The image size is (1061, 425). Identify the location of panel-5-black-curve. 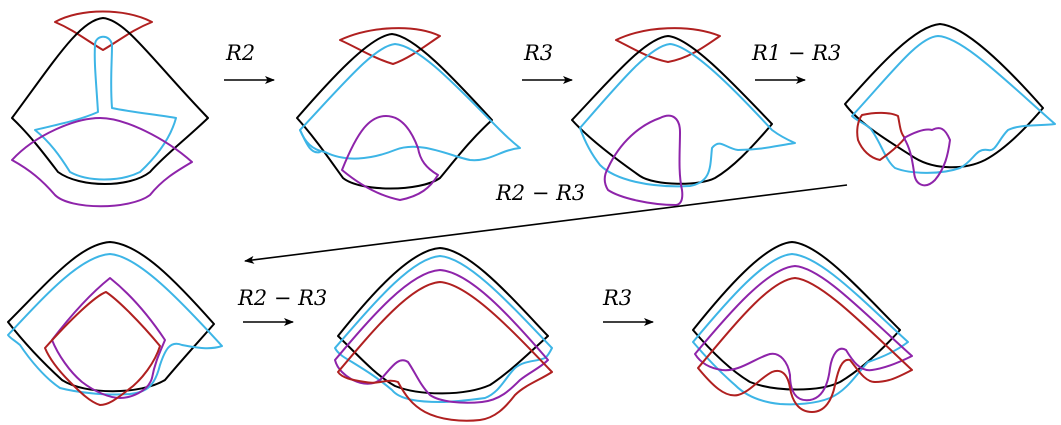
(111, 317).